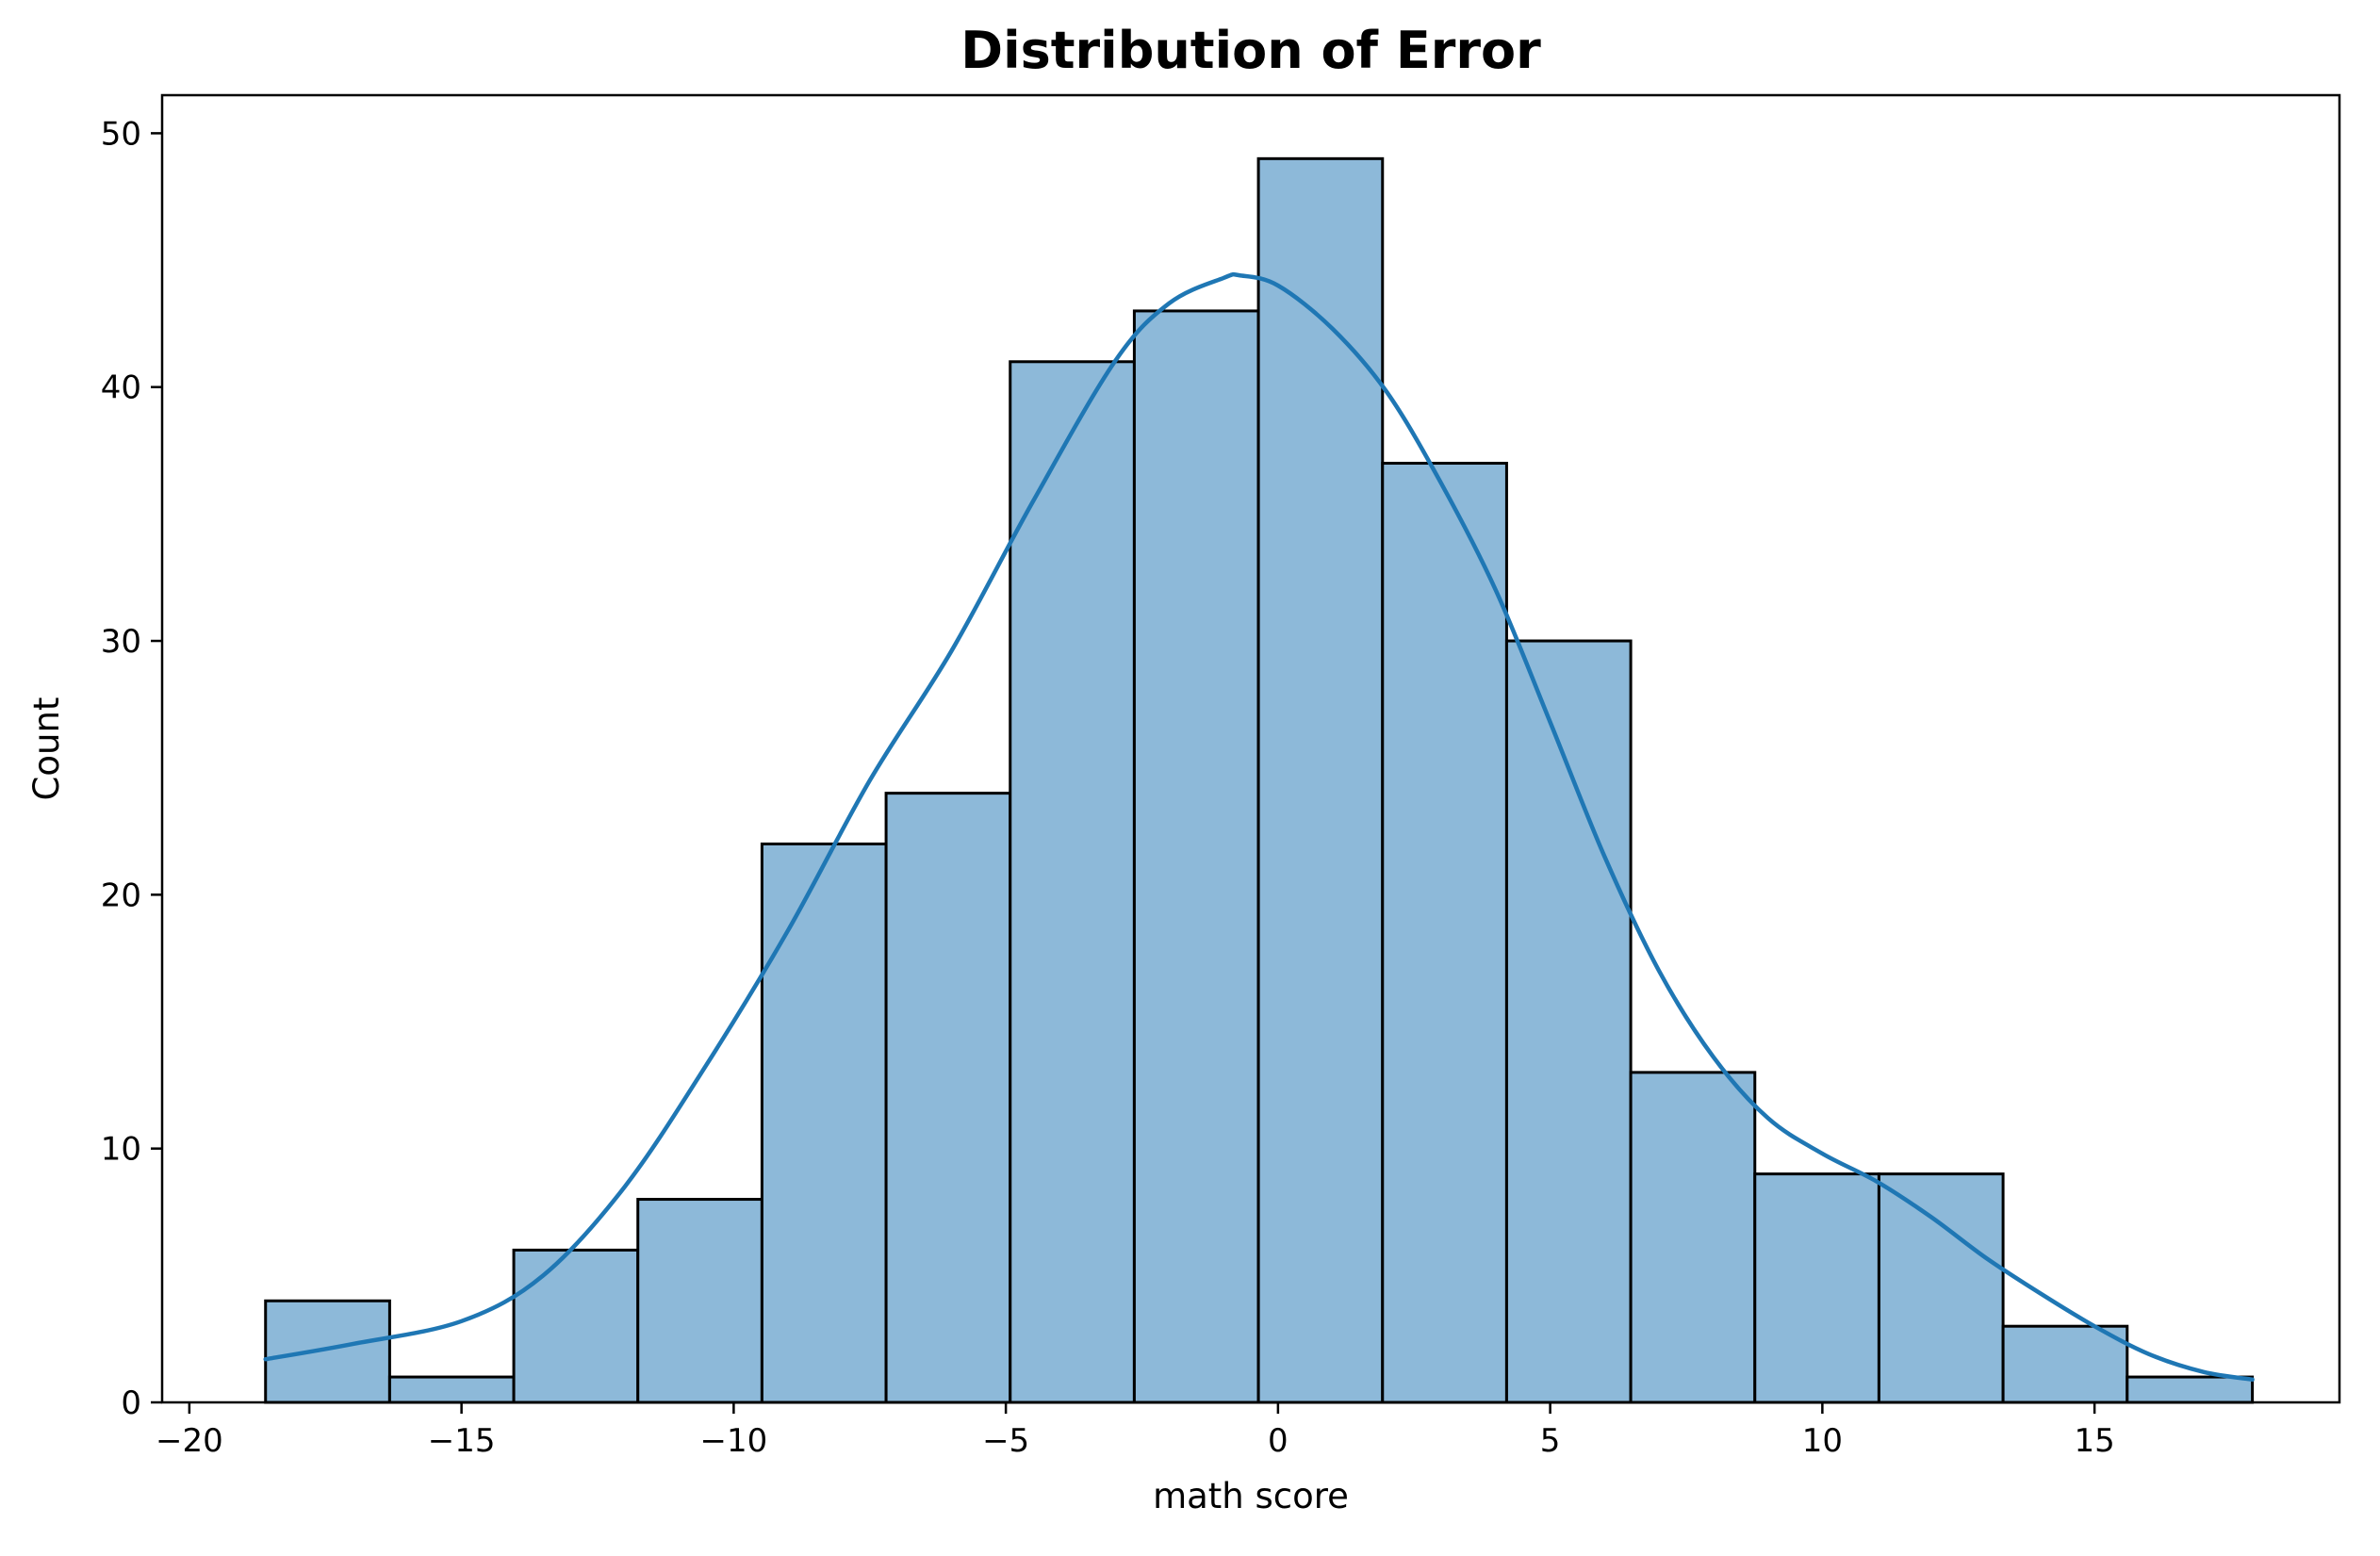 This screenshot has height=1556, width=2380. I want to click on y-tick-label: 0, so click(131, 1403).